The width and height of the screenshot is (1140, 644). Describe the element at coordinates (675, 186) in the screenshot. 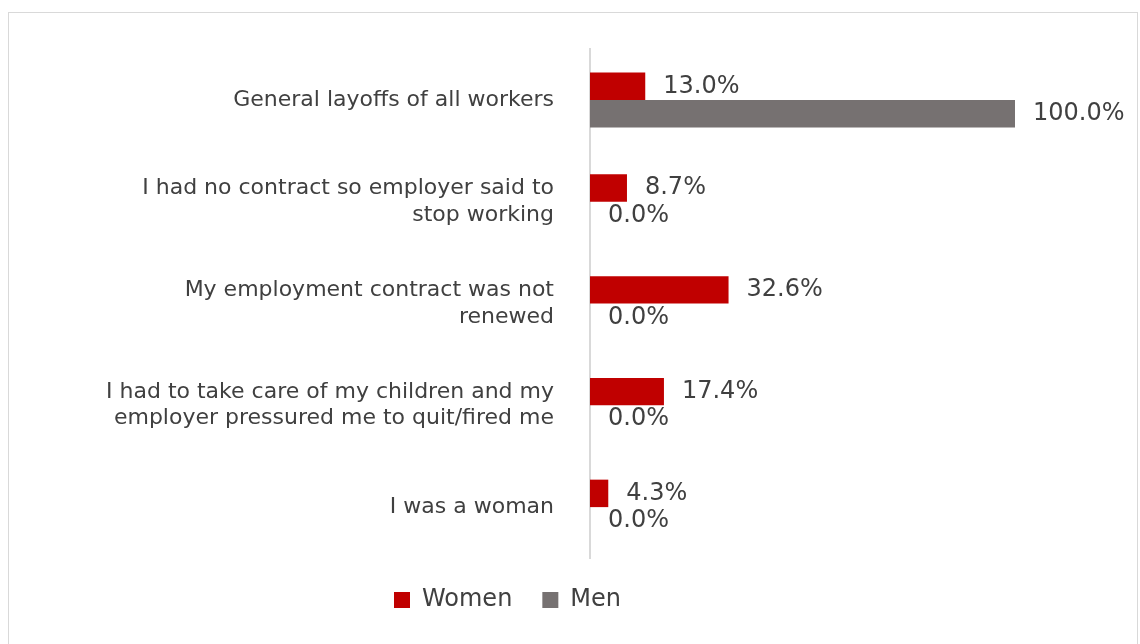

I see `data-label: 8.7%` at that location.